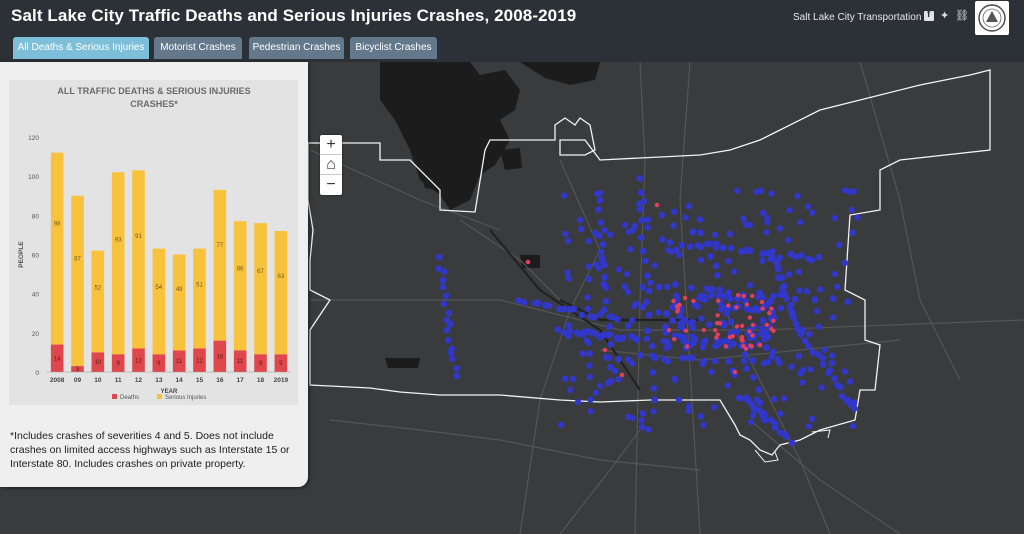  I want to click on data-label-serious-injuries: 49, so click(179, 290).